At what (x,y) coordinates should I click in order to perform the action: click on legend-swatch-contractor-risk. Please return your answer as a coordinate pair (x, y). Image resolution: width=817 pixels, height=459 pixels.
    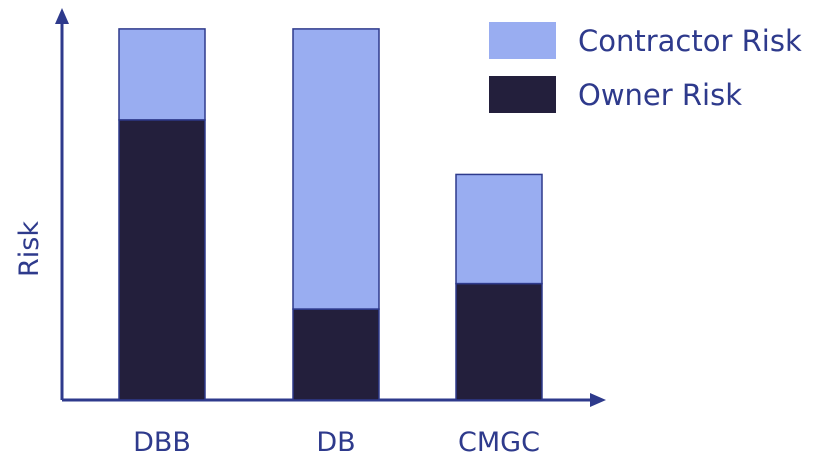
    Looking at the image, I should click on (522, 40).